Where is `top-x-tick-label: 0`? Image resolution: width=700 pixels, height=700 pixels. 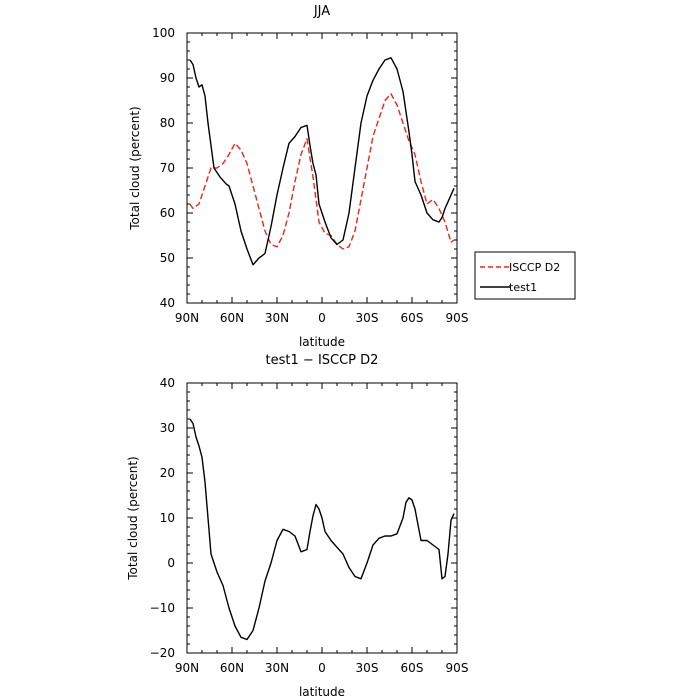 top-x-tick-label: 0 is located at coordinates (322, 318).